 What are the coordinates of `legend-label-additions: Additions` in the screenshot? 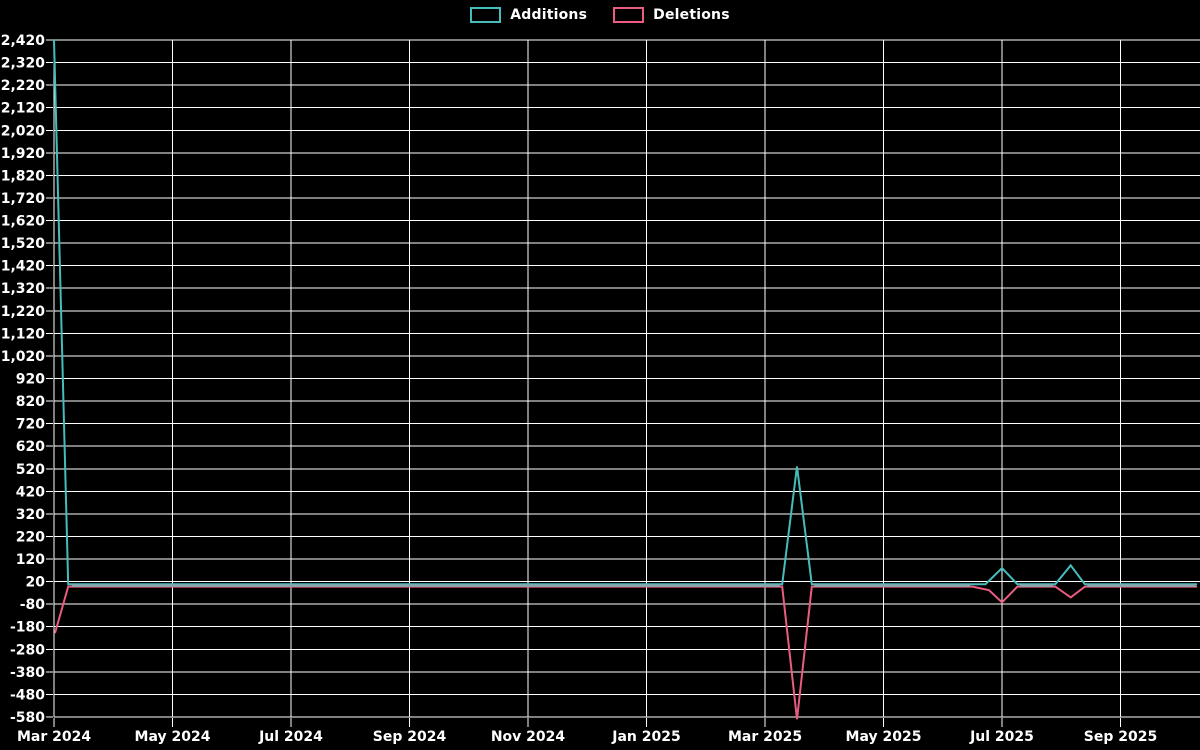 It's located at (549, 15).